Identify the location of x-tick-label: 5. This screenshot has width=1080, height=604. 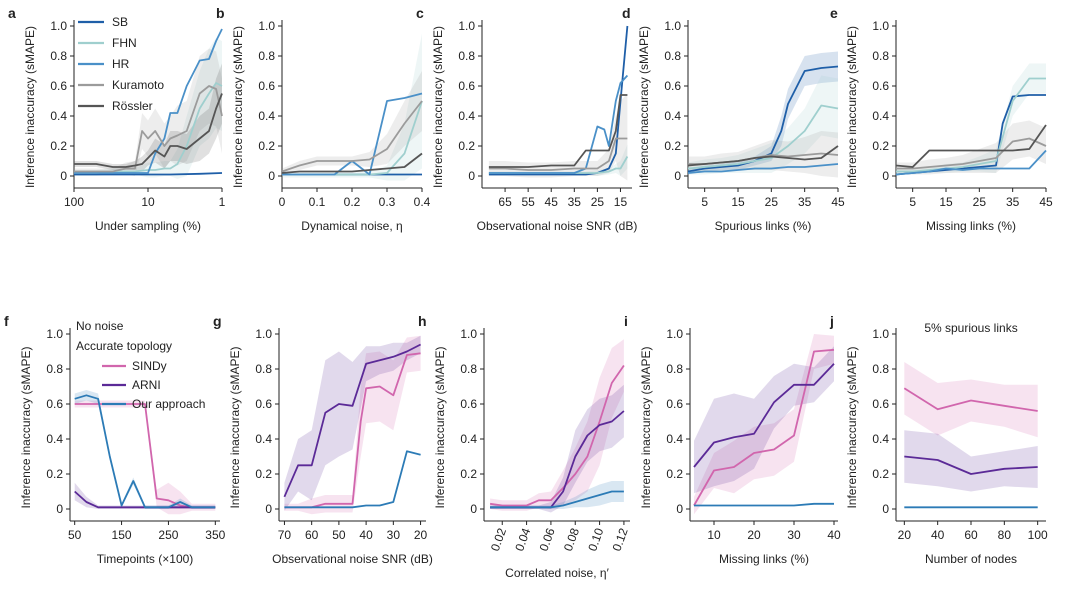
(704, 202).